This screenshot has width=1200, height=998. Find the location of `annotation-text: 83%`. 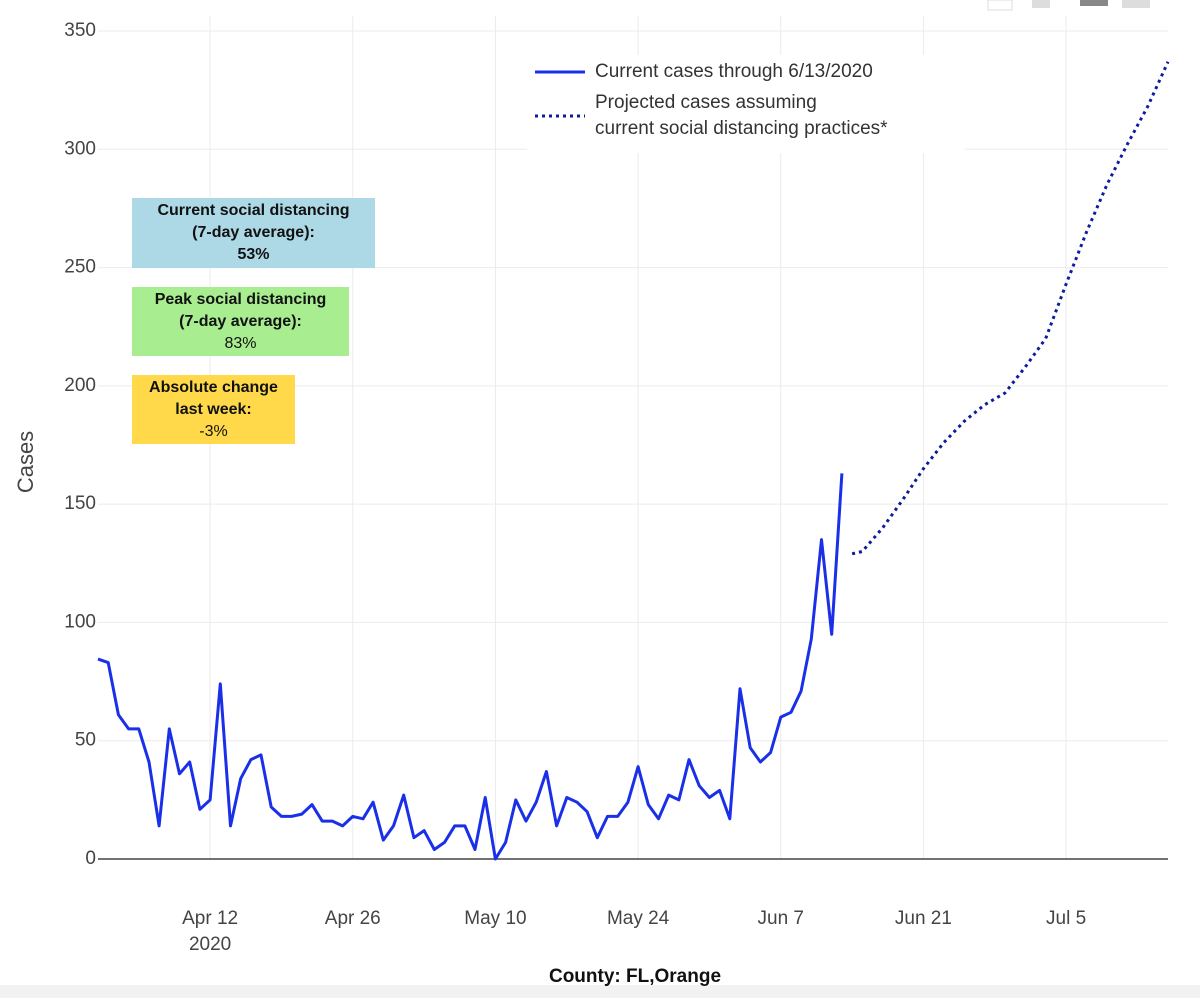

annotation-text: 83% is located at coordinates (240, 343).